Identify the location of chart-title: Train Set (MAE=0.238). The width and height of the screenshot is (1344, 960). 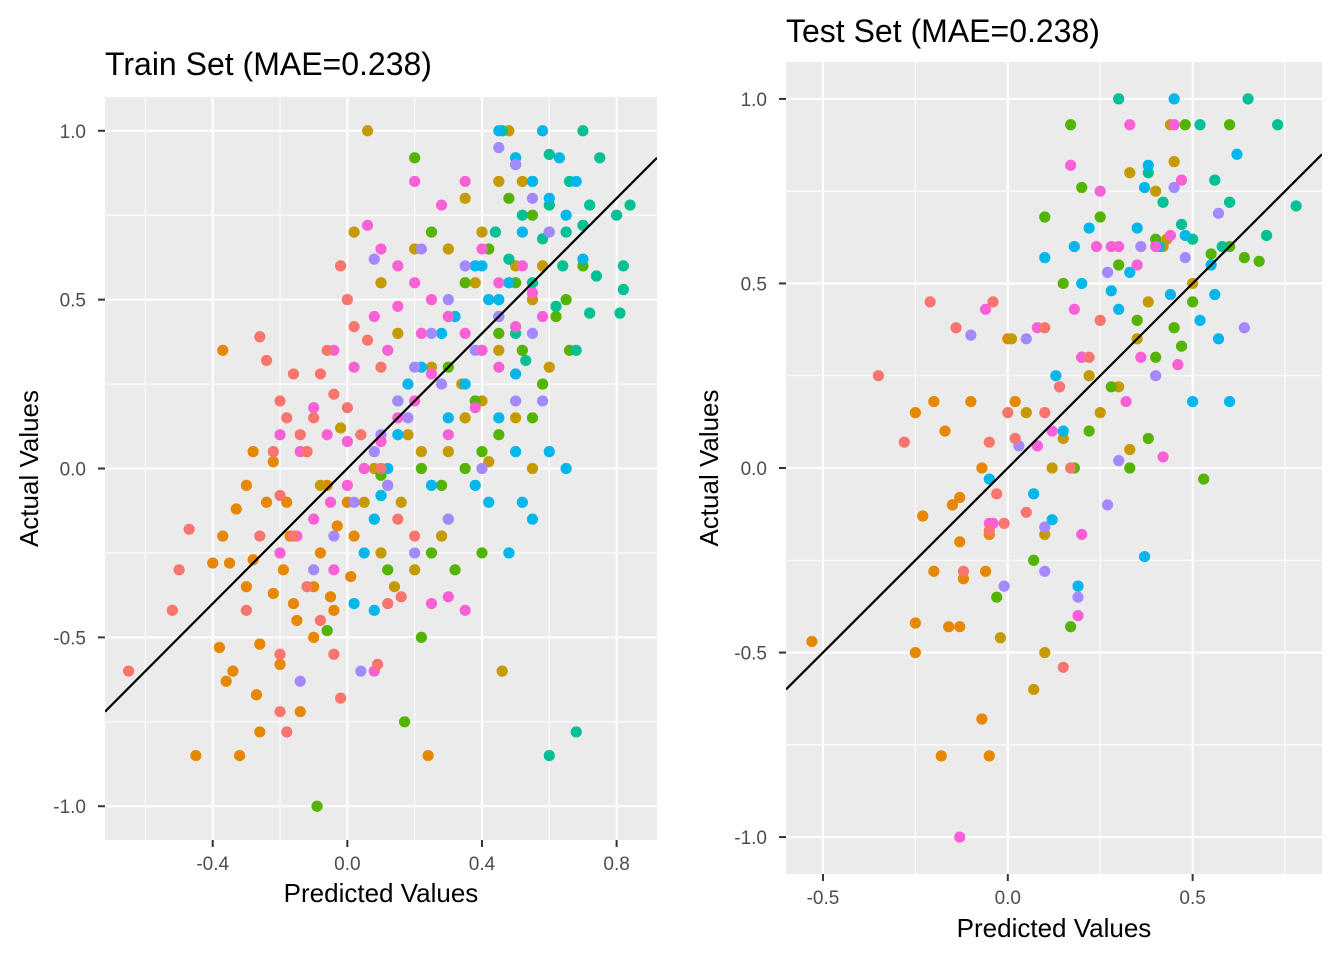
(268, 64).